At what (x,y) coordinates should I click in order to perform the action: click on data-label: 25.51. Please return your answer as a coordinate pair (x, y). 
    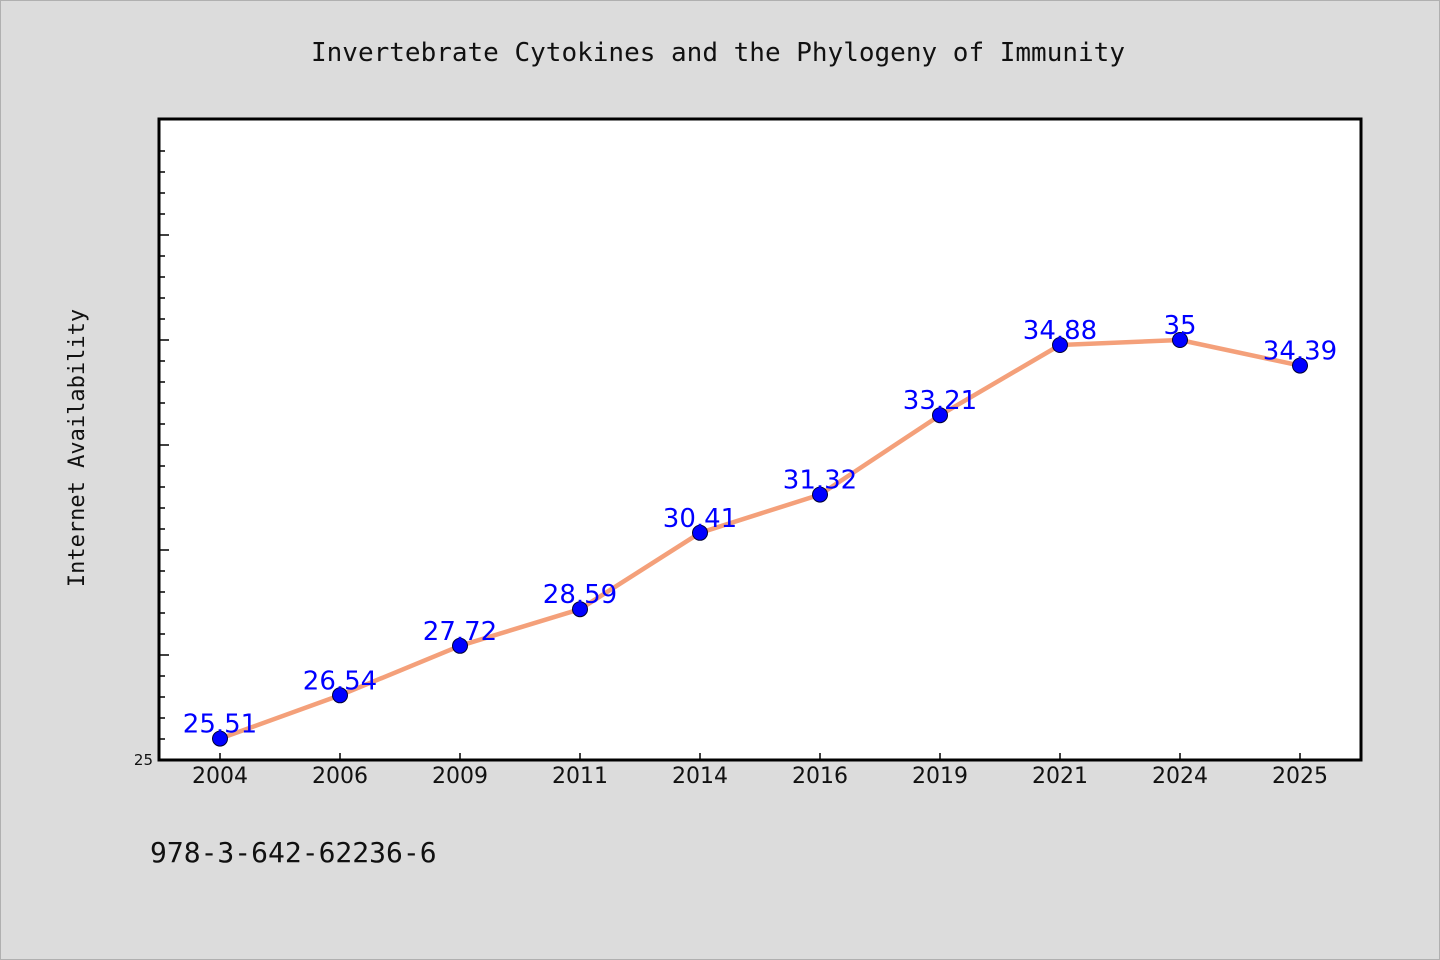
    Looking at the image, I should click on (220, 725).